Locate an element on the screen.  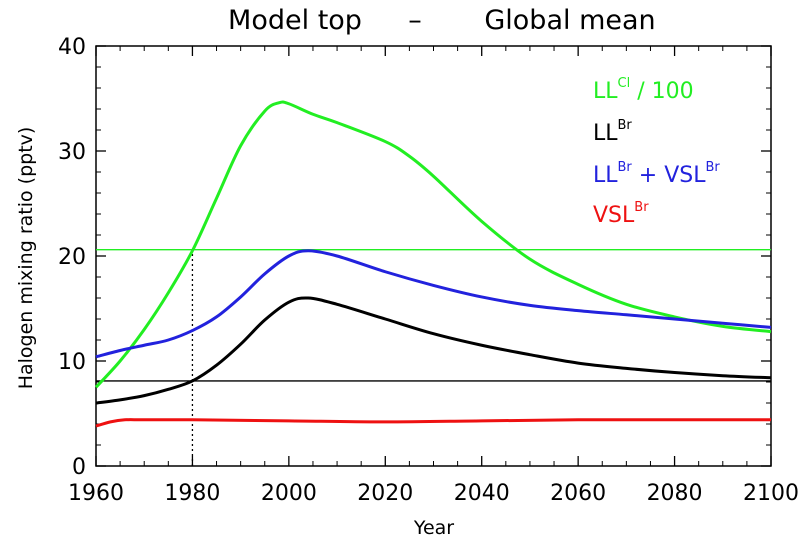
x-tick-label: 2080 is located at coordinates (675, 493).